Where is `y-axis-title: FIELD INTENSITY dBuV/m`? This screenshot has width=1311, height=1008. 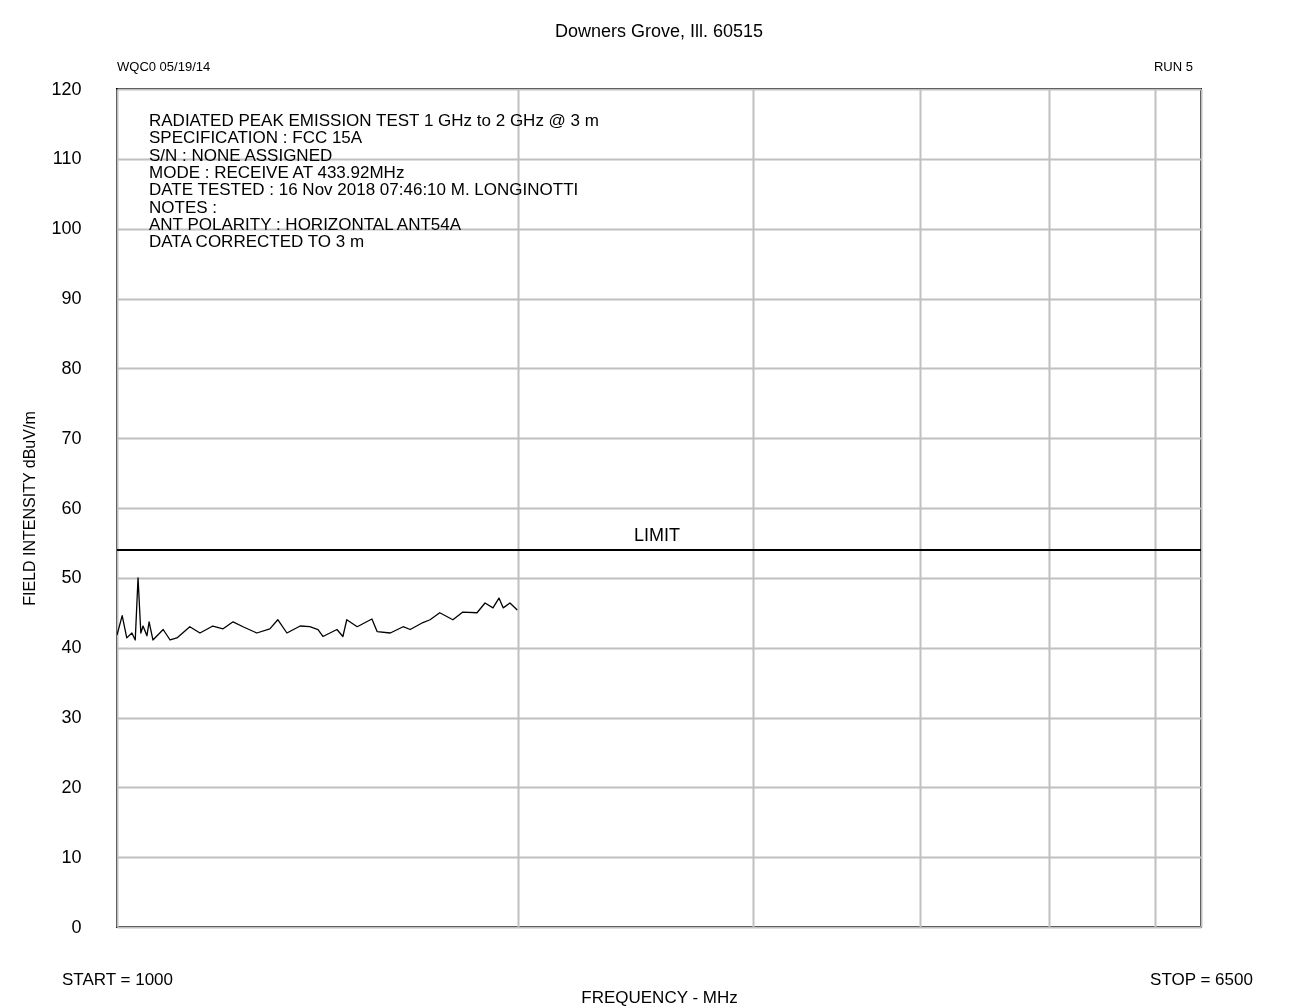 y-axis-title: FIELD INTENSITY dBuV/m is located at coordinates (29, 508).